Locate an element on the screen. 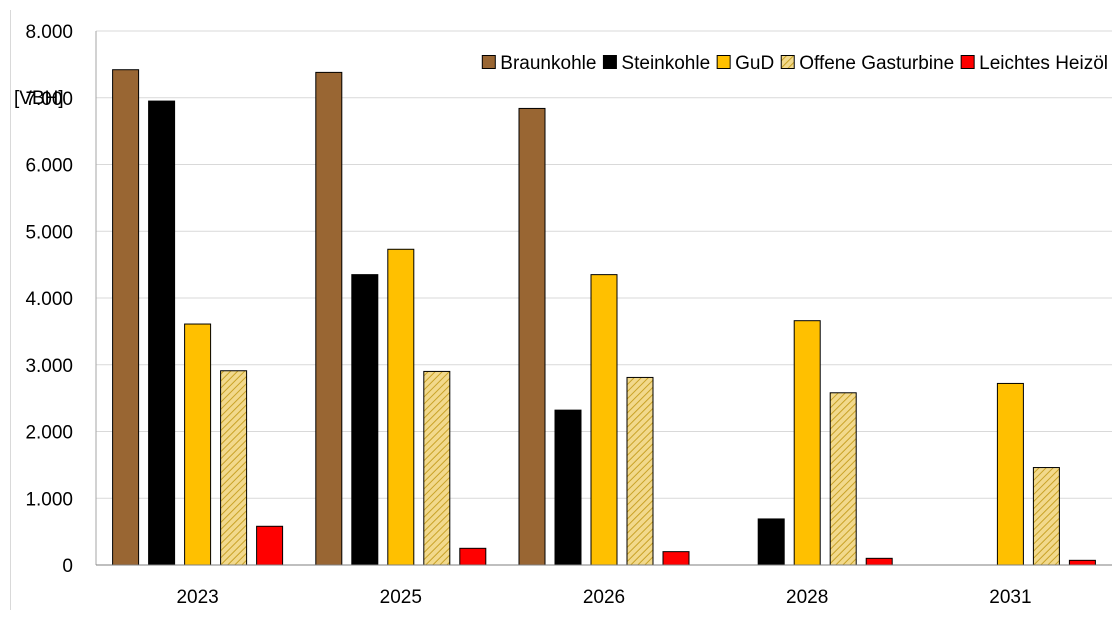  bar-gud-2031 is located at coordinates (1010, 474).